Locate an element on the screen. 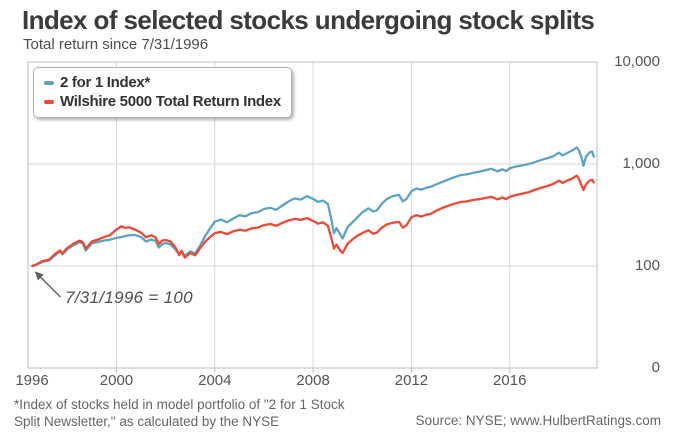 The image size is (685, 439). source-credit: Source: NYSE; www.HulbertRatings.com is located at coordinates (538, 420).